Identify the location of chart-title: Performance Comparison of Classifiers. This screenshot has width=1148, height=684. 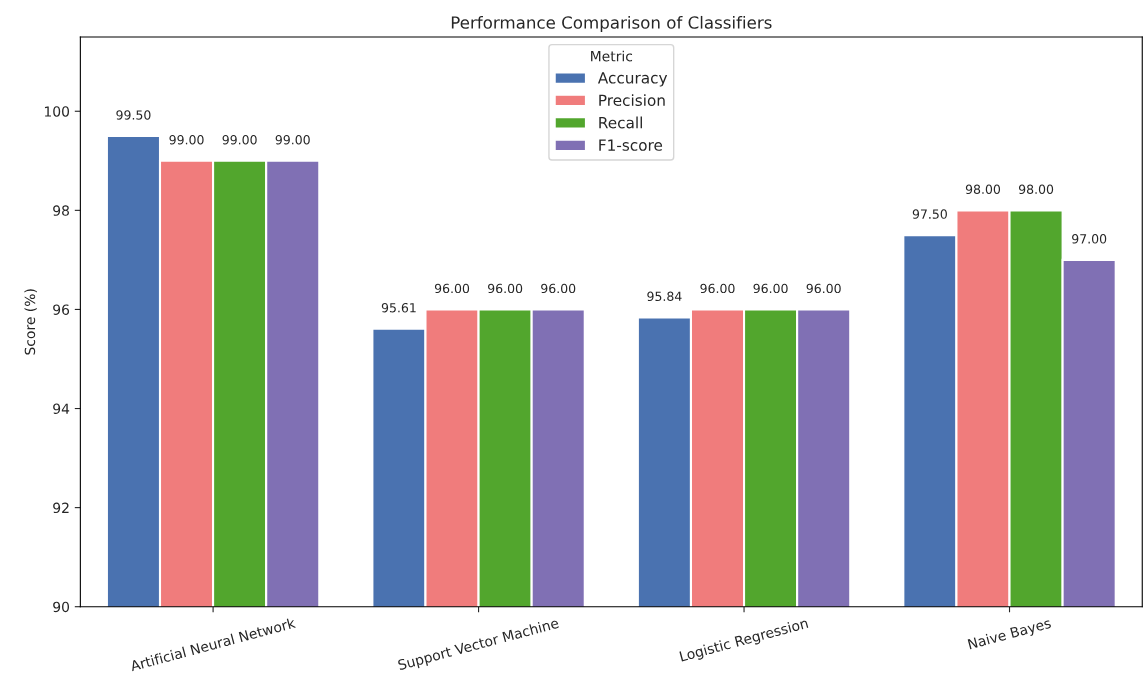
(611, 24).